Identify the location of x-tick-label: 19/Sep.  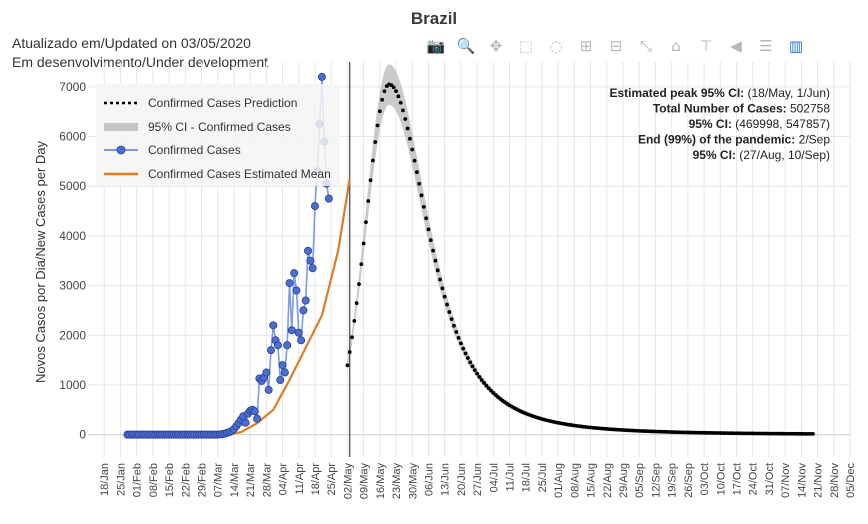
(673, 480).